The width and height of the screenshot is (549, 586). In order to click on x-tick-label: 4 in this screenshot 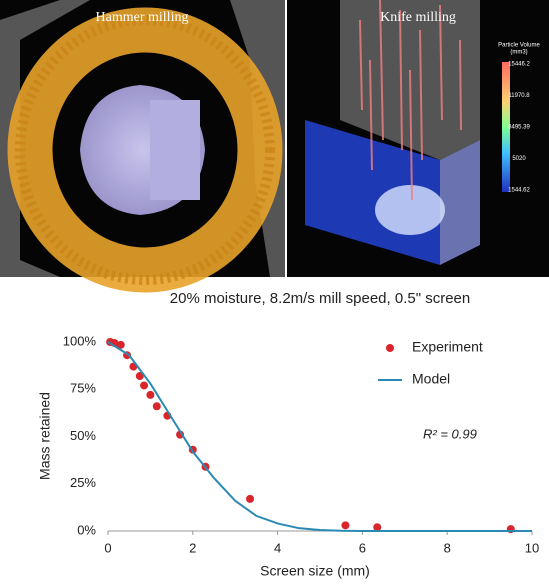, I will do `click(277, 547)`.